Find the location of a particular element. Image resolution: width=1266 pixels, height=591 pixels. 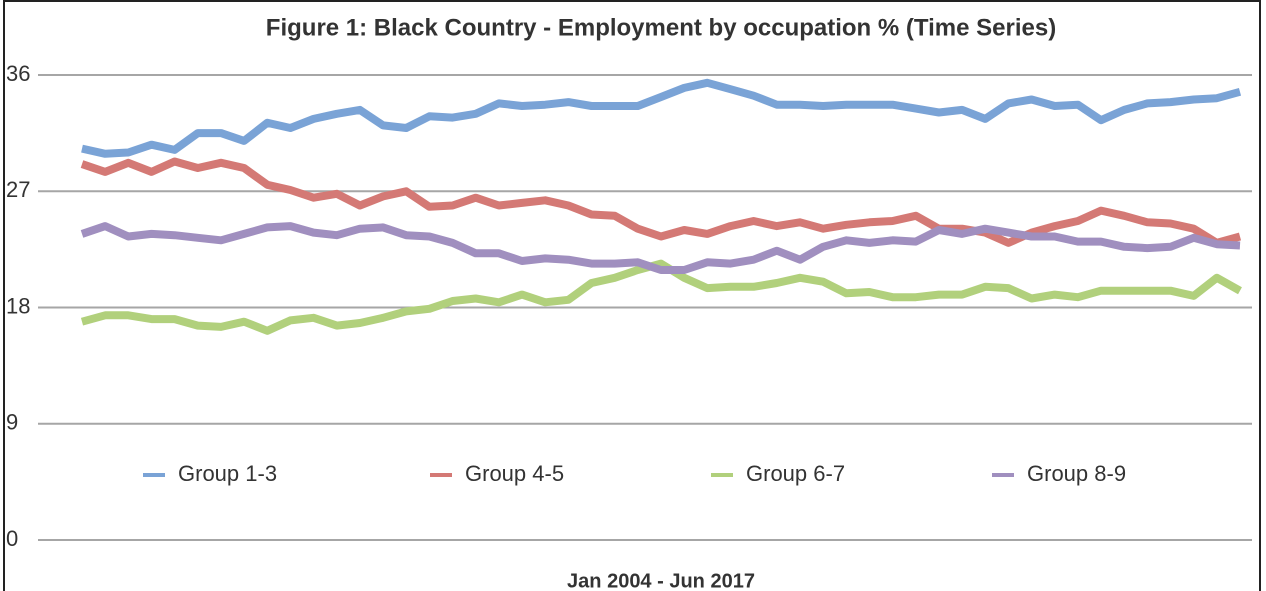

y-tick-label: 36 is located at coordinates (18, 73).